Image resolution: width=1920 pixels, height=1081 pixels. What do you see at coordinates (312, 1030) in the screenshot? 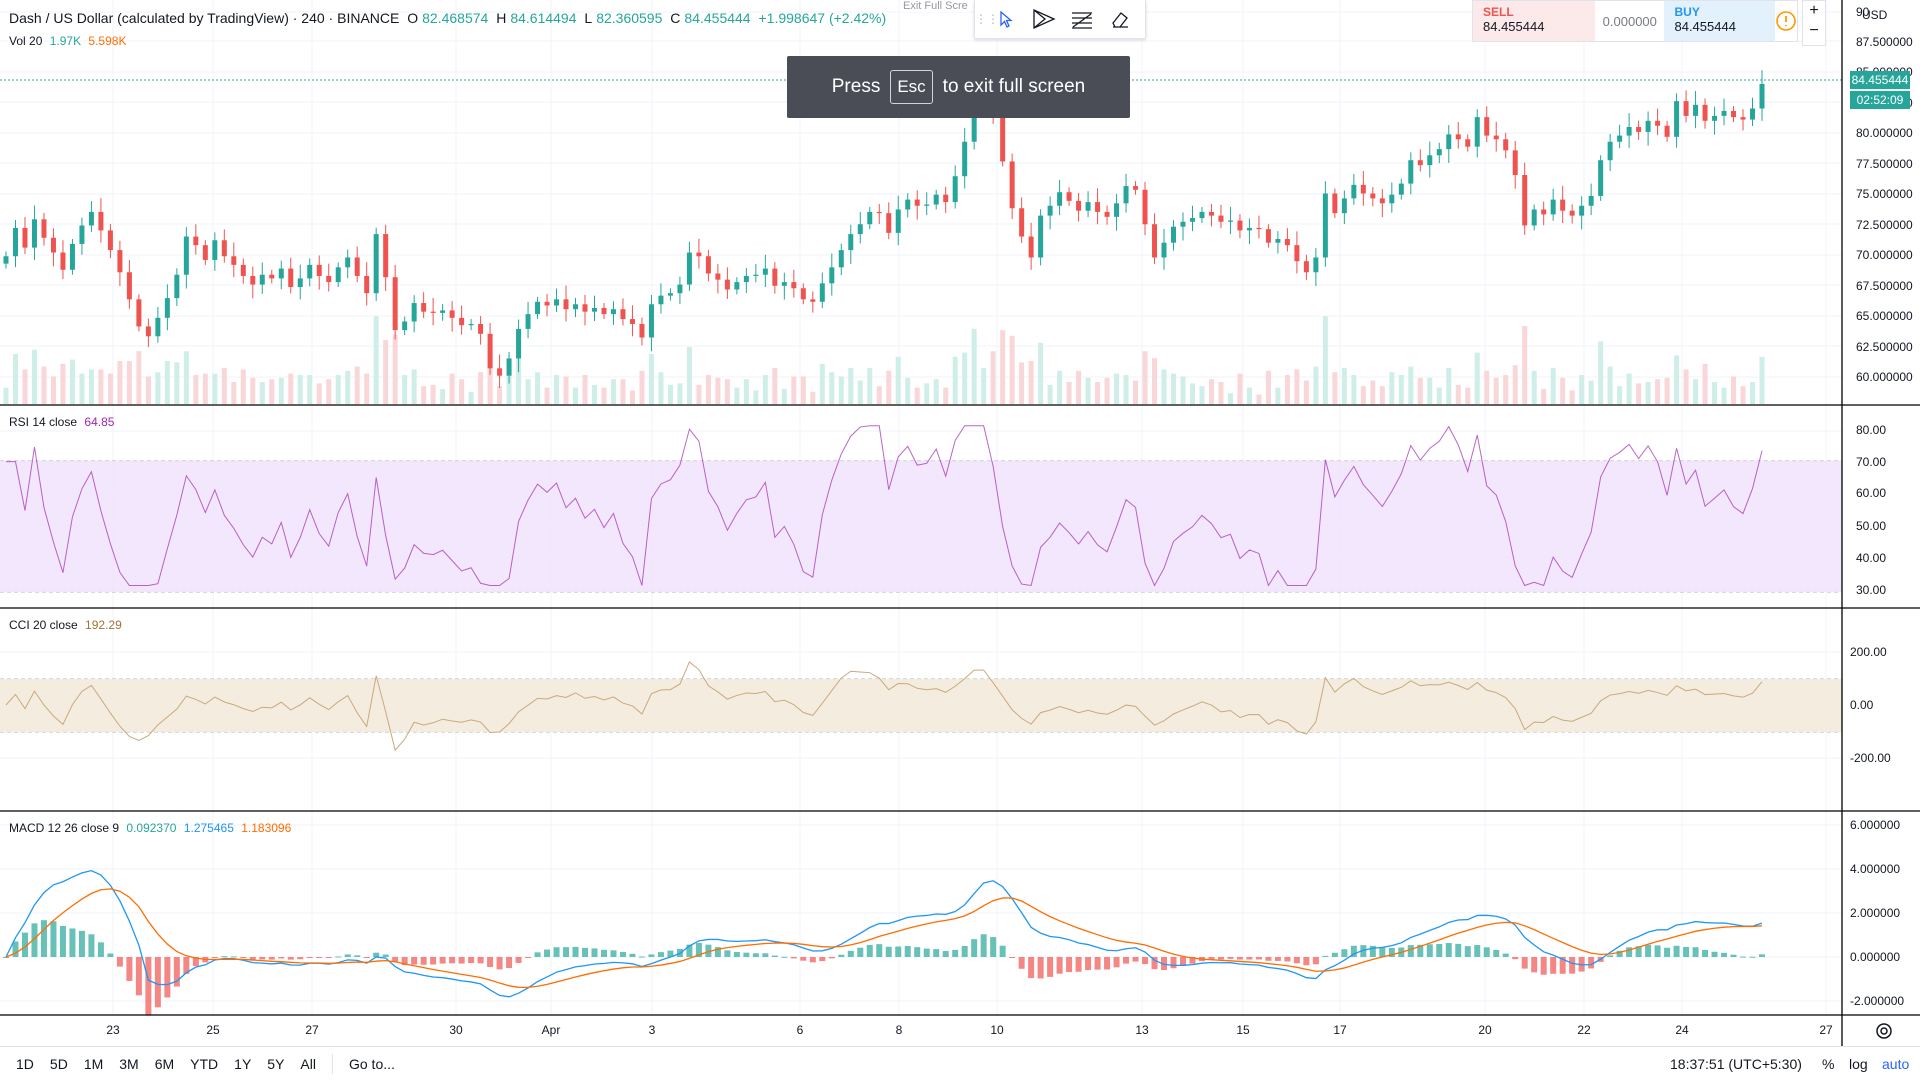
I see `time-tick-label: 27` at bounding box center [312, 1030].